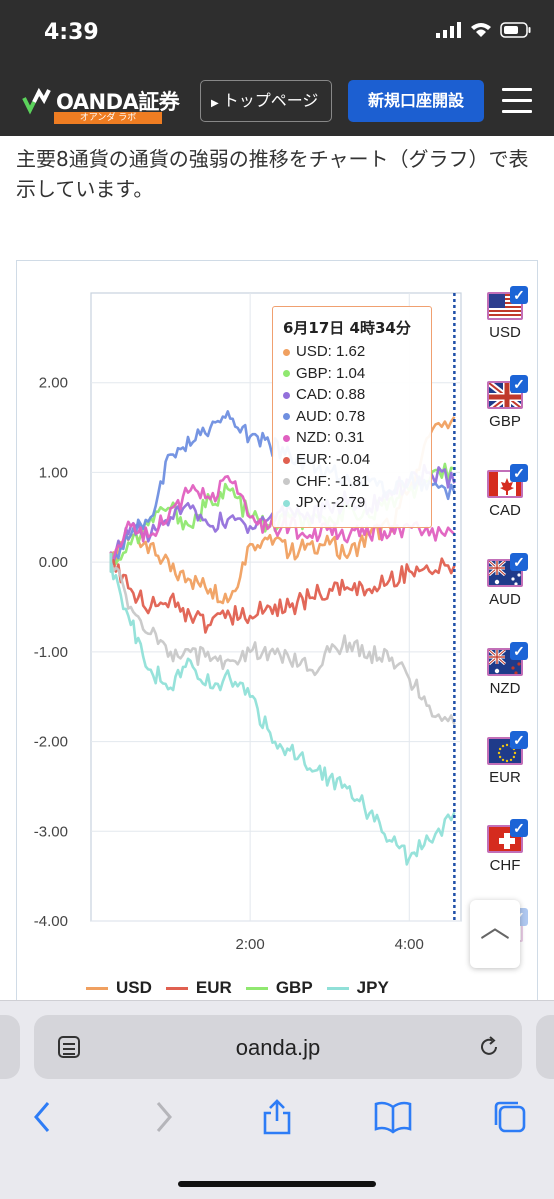  What do you see at coordinates (36, 101) in the screenshot?
I see `oanda-logo-icon` at bounding box center [36, 101].